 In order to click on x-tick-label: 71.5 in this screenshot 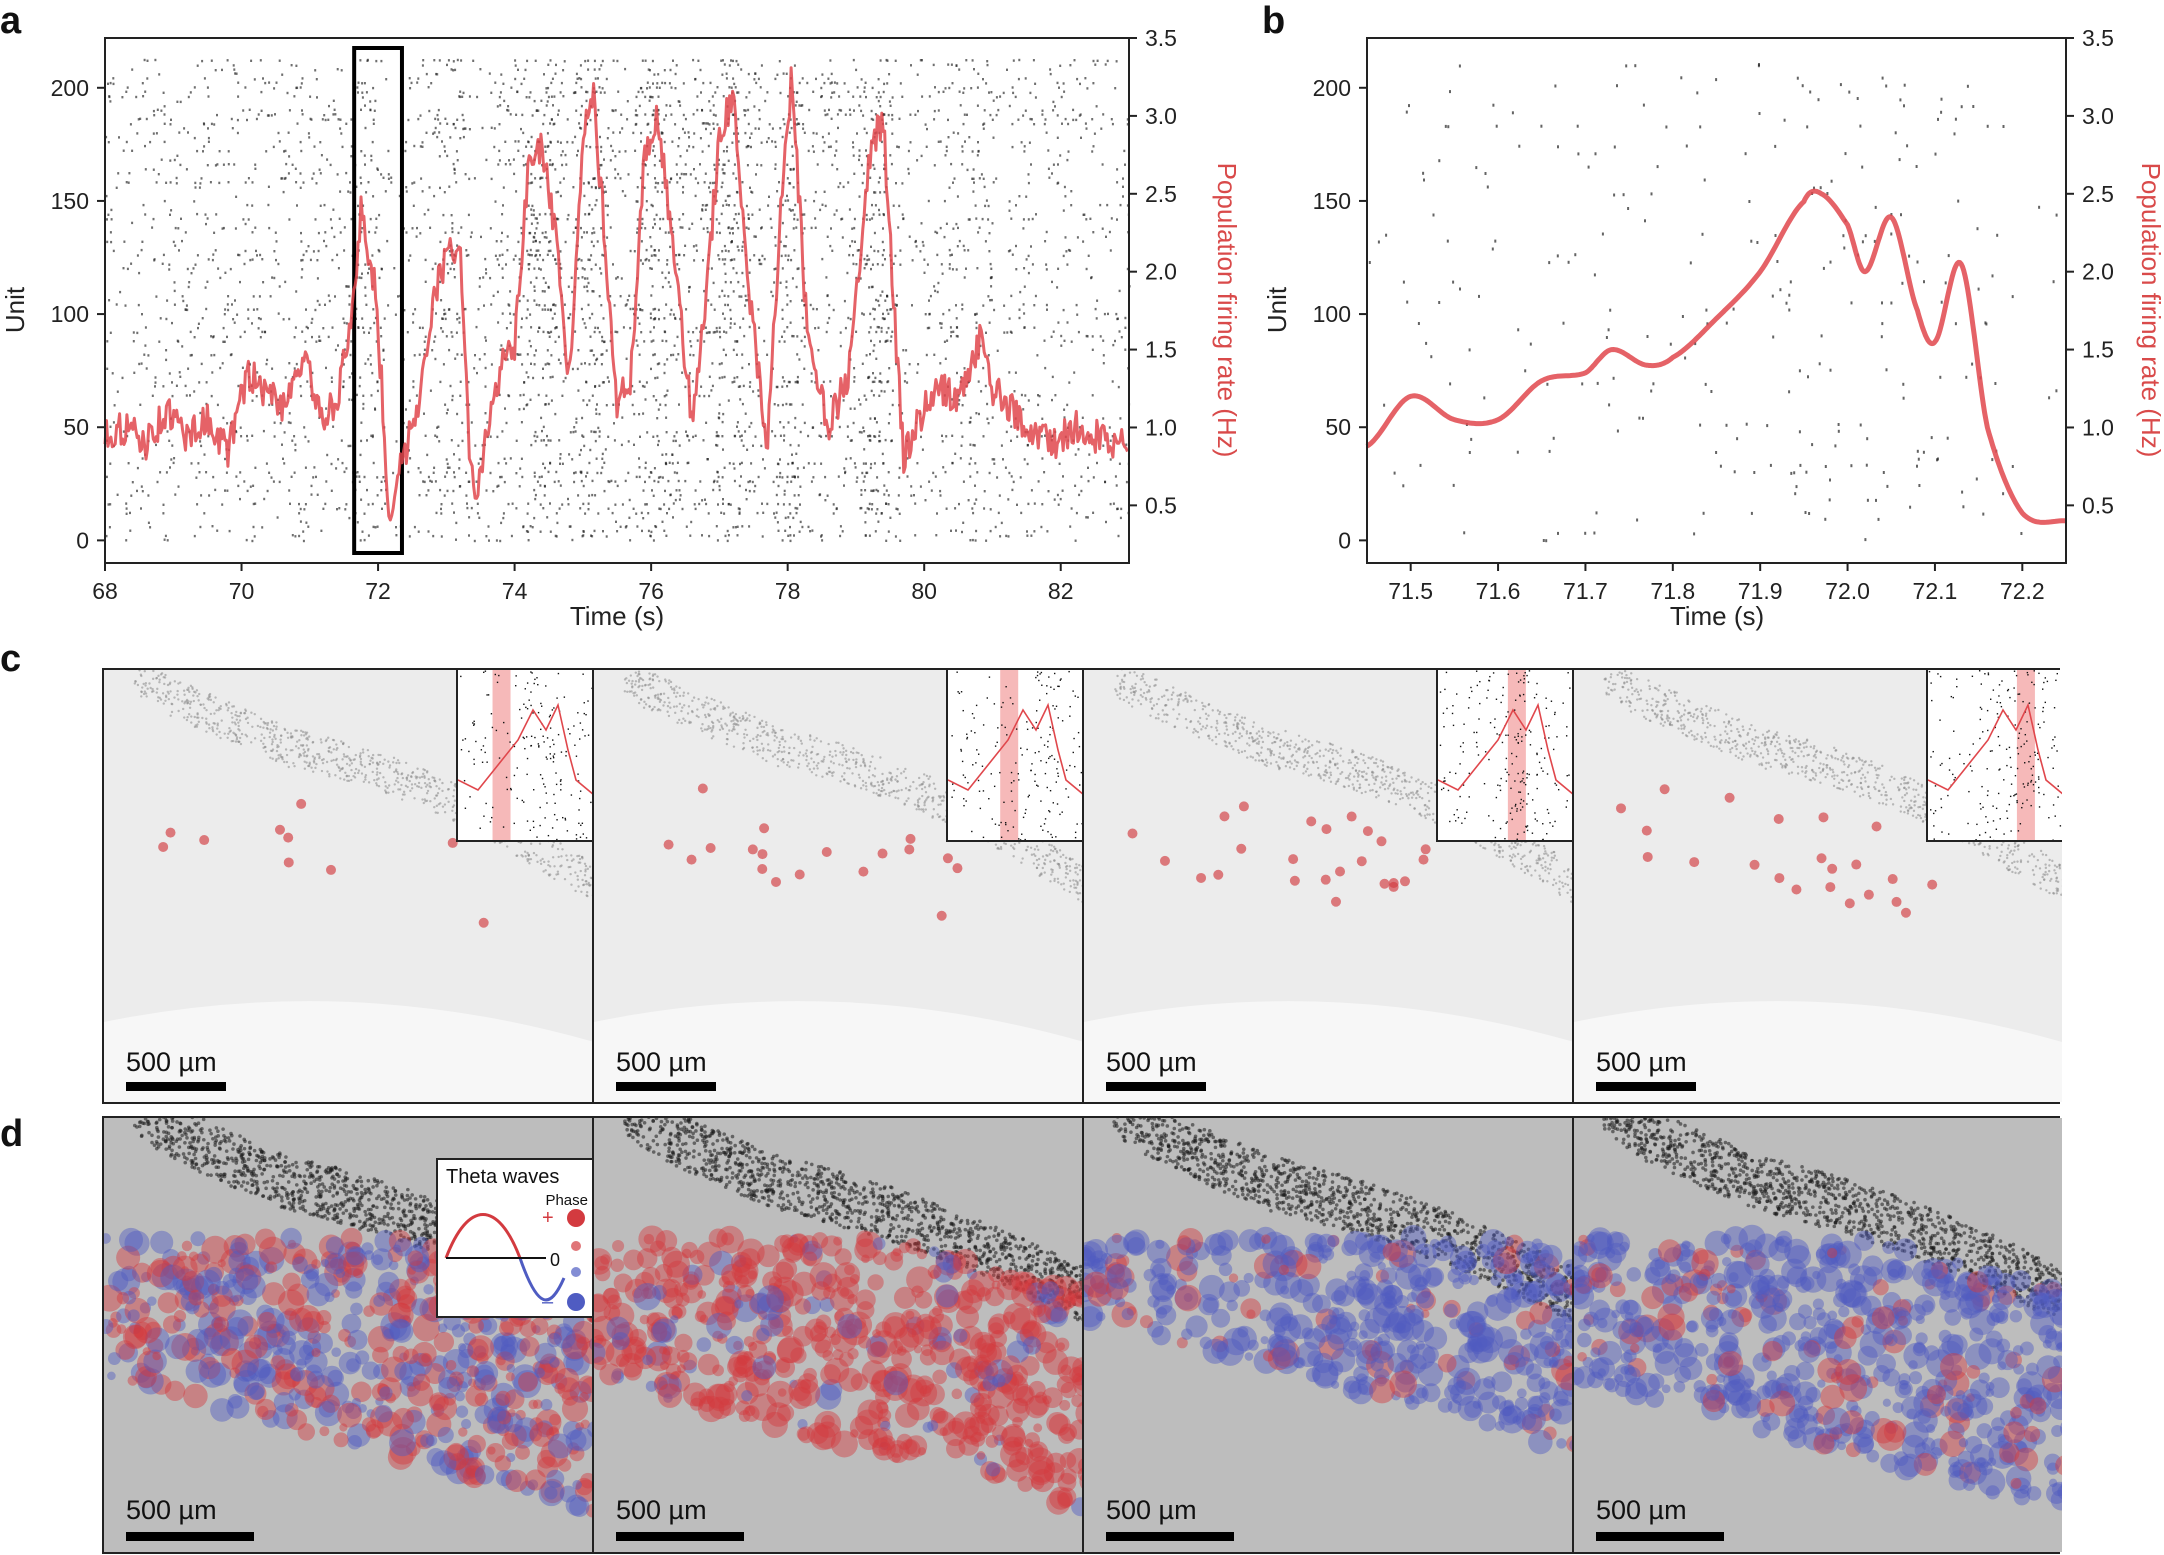, I will do `click(1410, 591)`.